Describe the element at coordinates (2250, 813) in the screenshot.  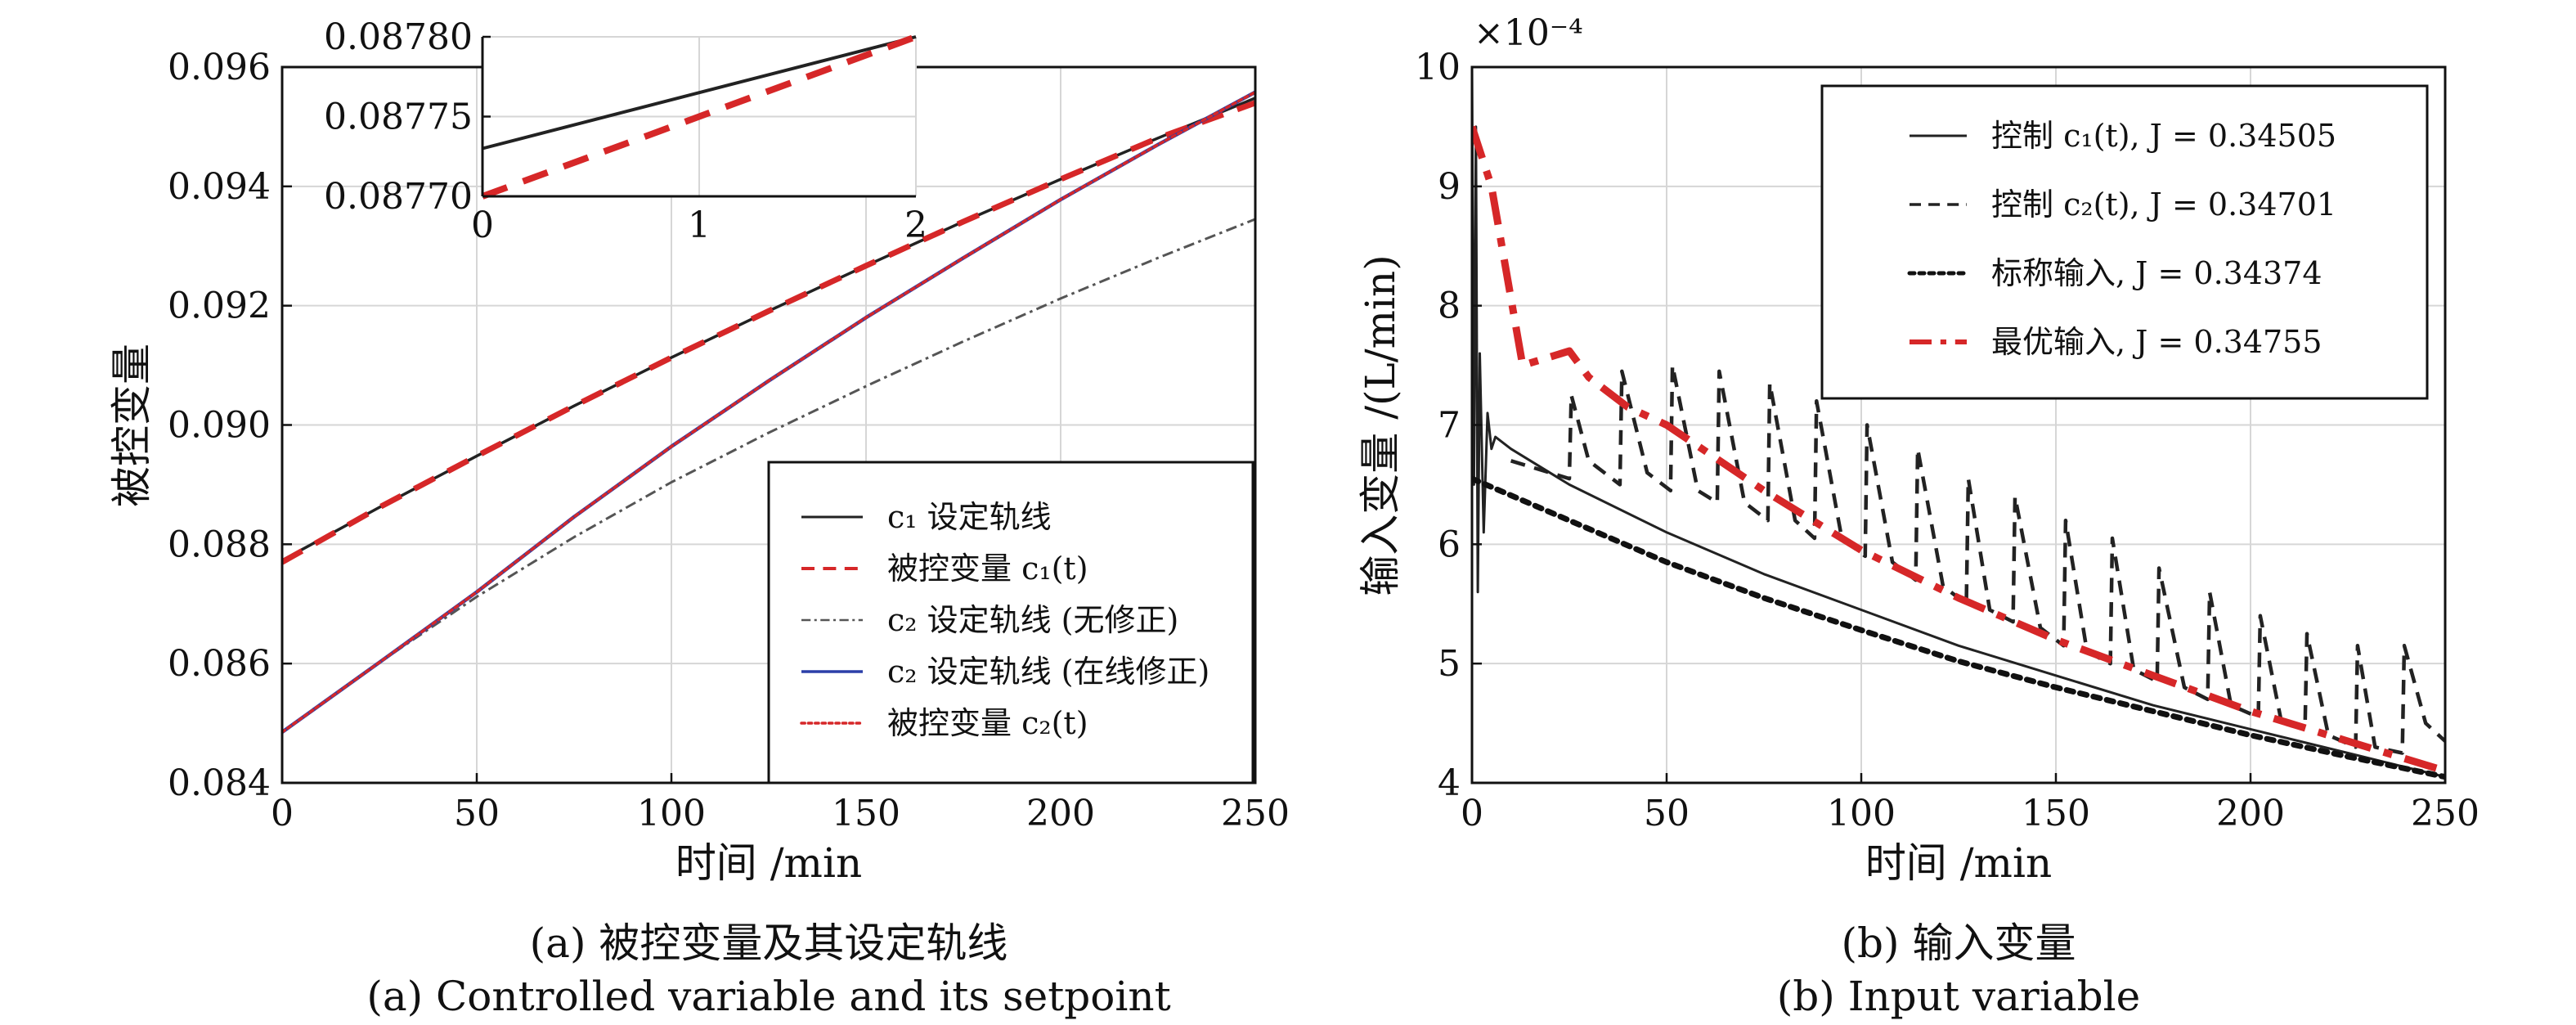
I see `panel-b-xtick-label: 200` at that location.